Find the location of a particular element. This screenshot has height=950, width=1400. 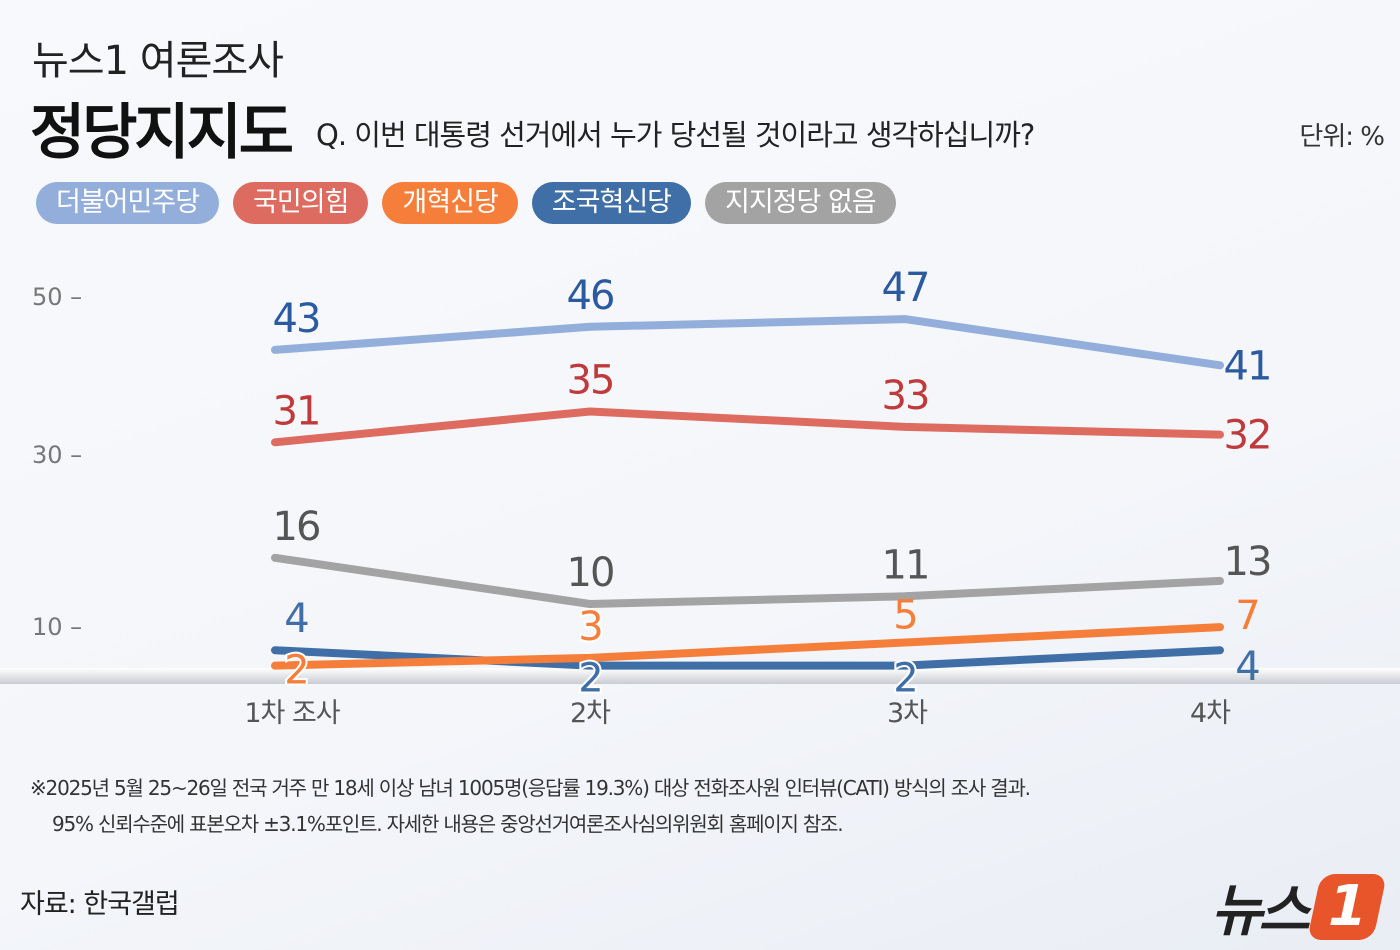

legend-item: 지지정당 없음 is located at coordinates (800, 203).